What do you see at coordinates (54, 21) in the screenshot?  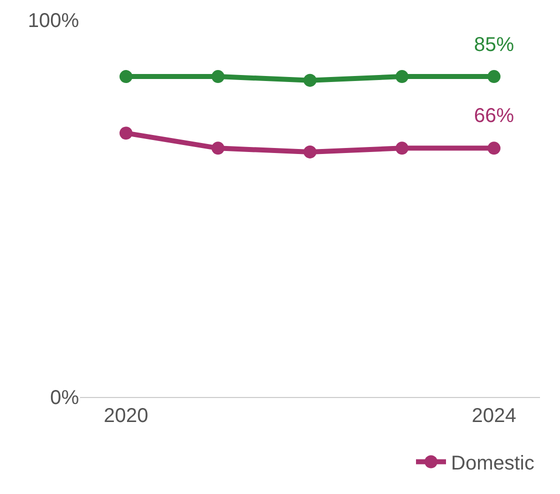 I see `y-tick-label: 100%` at bounding box center [54, 21].